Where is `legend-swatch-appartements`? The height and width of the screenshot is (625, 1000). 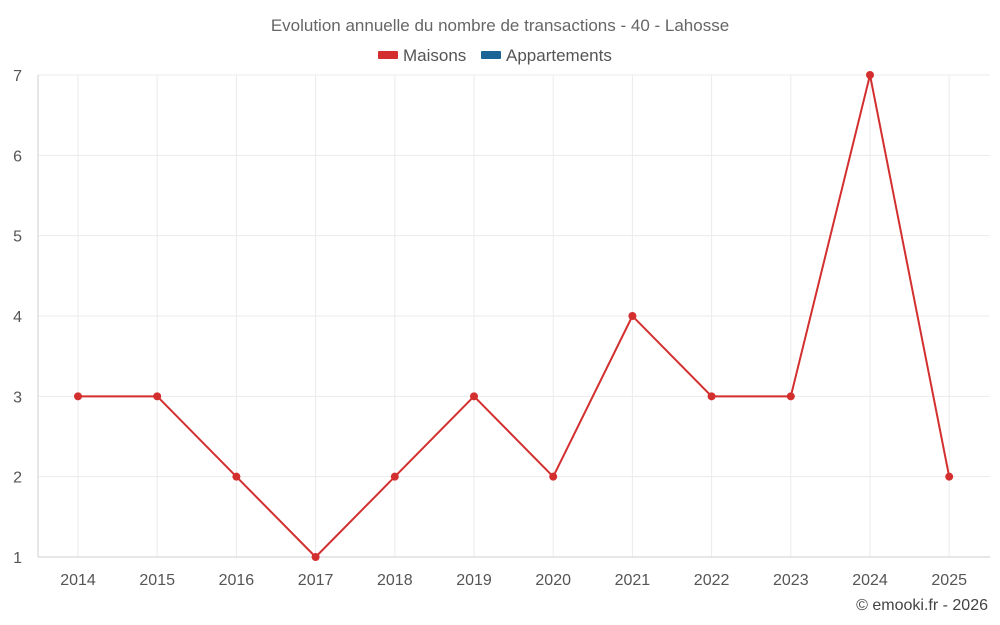 legend-swatch-appartements is located at coordinates (491, 55).